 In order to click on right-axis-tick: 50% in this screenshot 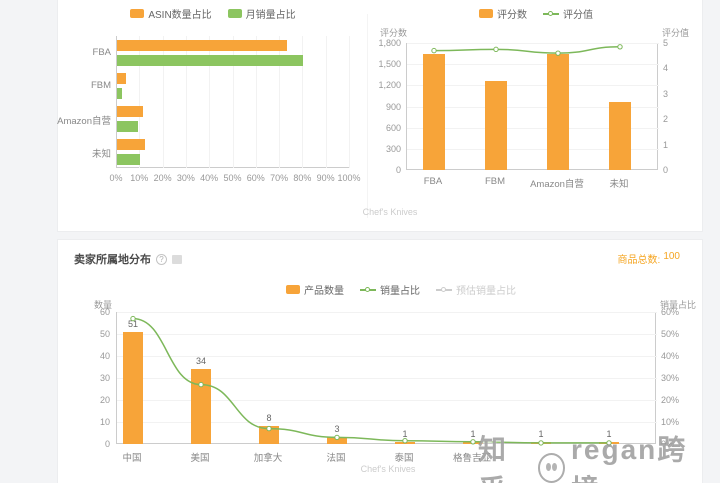, I will do `click(670, 334)`.